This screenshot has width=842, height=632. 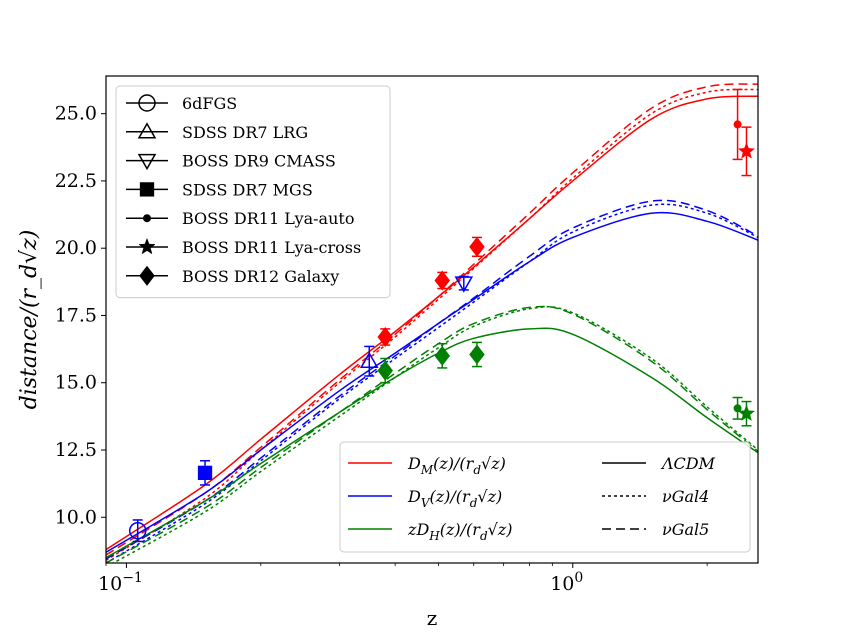 What do you see at coordinates (655, 496) in the screenshot?
I see `legend-model: νGal4` at bounding box center [655, 496].